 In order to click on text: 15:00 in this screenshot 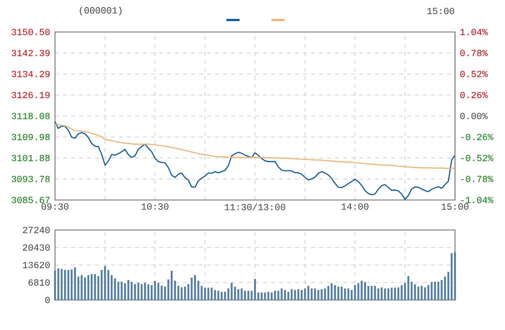, I will do `click(440, 11)`.